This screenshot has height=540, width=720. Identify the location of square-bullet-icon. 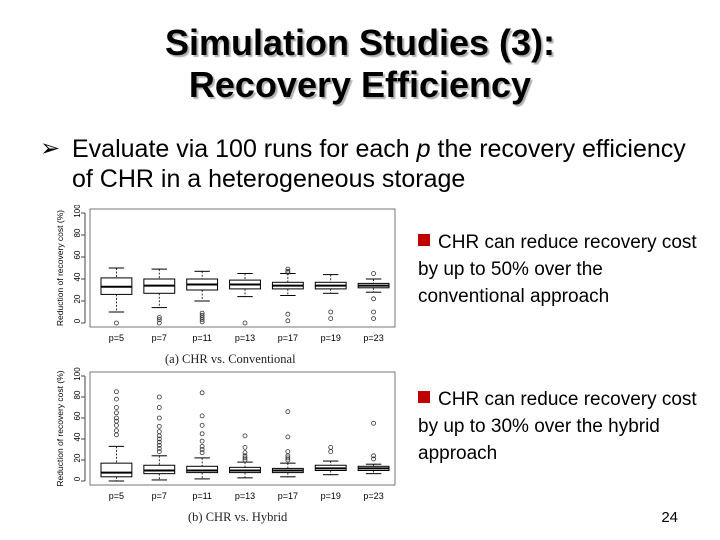
(424, 240).